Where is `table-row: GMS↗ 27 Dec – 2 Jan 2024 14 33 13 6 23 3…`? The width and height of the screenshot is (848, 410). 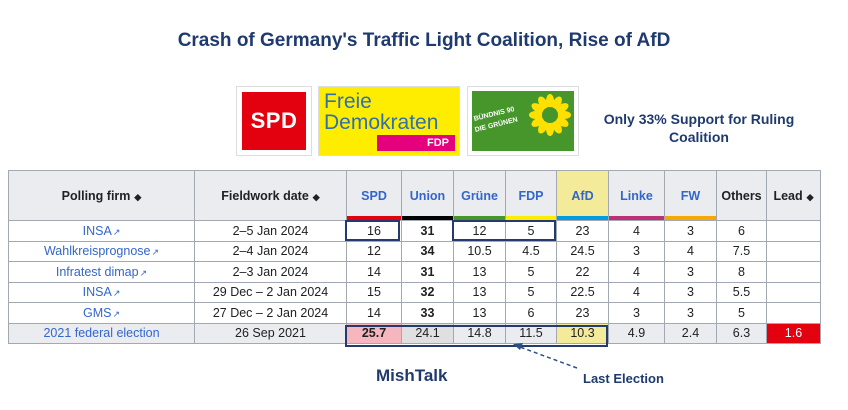 table-row: GMS↗ 27 Dec – 2 Jan 2024 14 33 13 6 23 3… is located at coordinates (414, 313).